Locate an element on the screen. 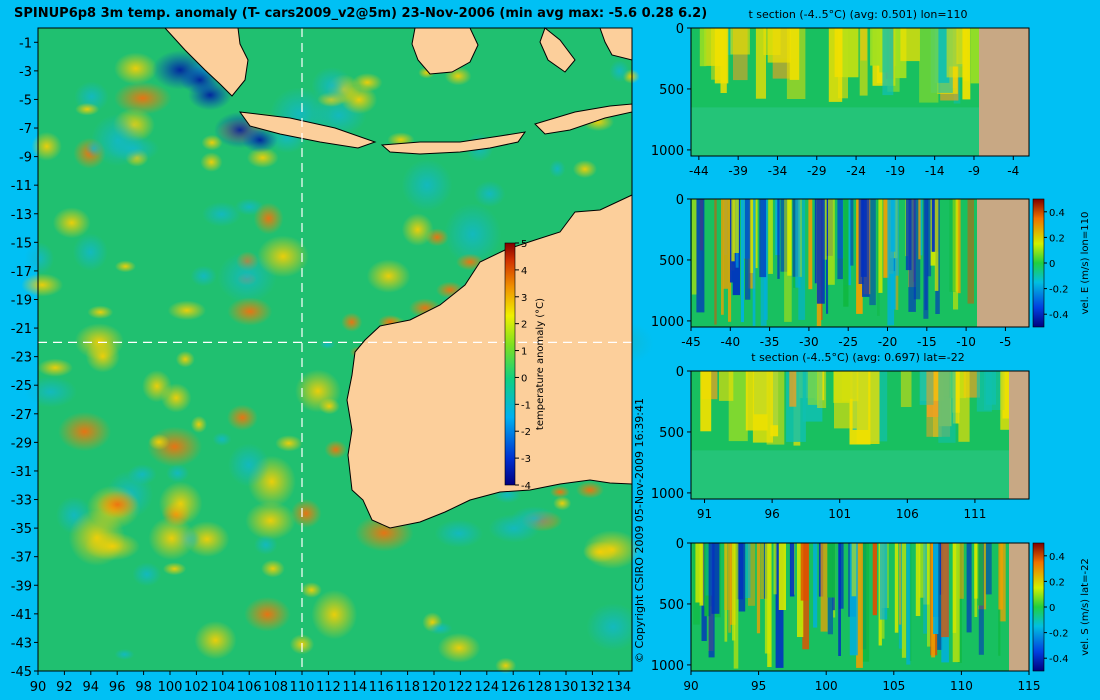 Image resolution: width=1100 pixels, height=700 pixels. section-x-tick-label: -34 is located at coordinates (778, 171).